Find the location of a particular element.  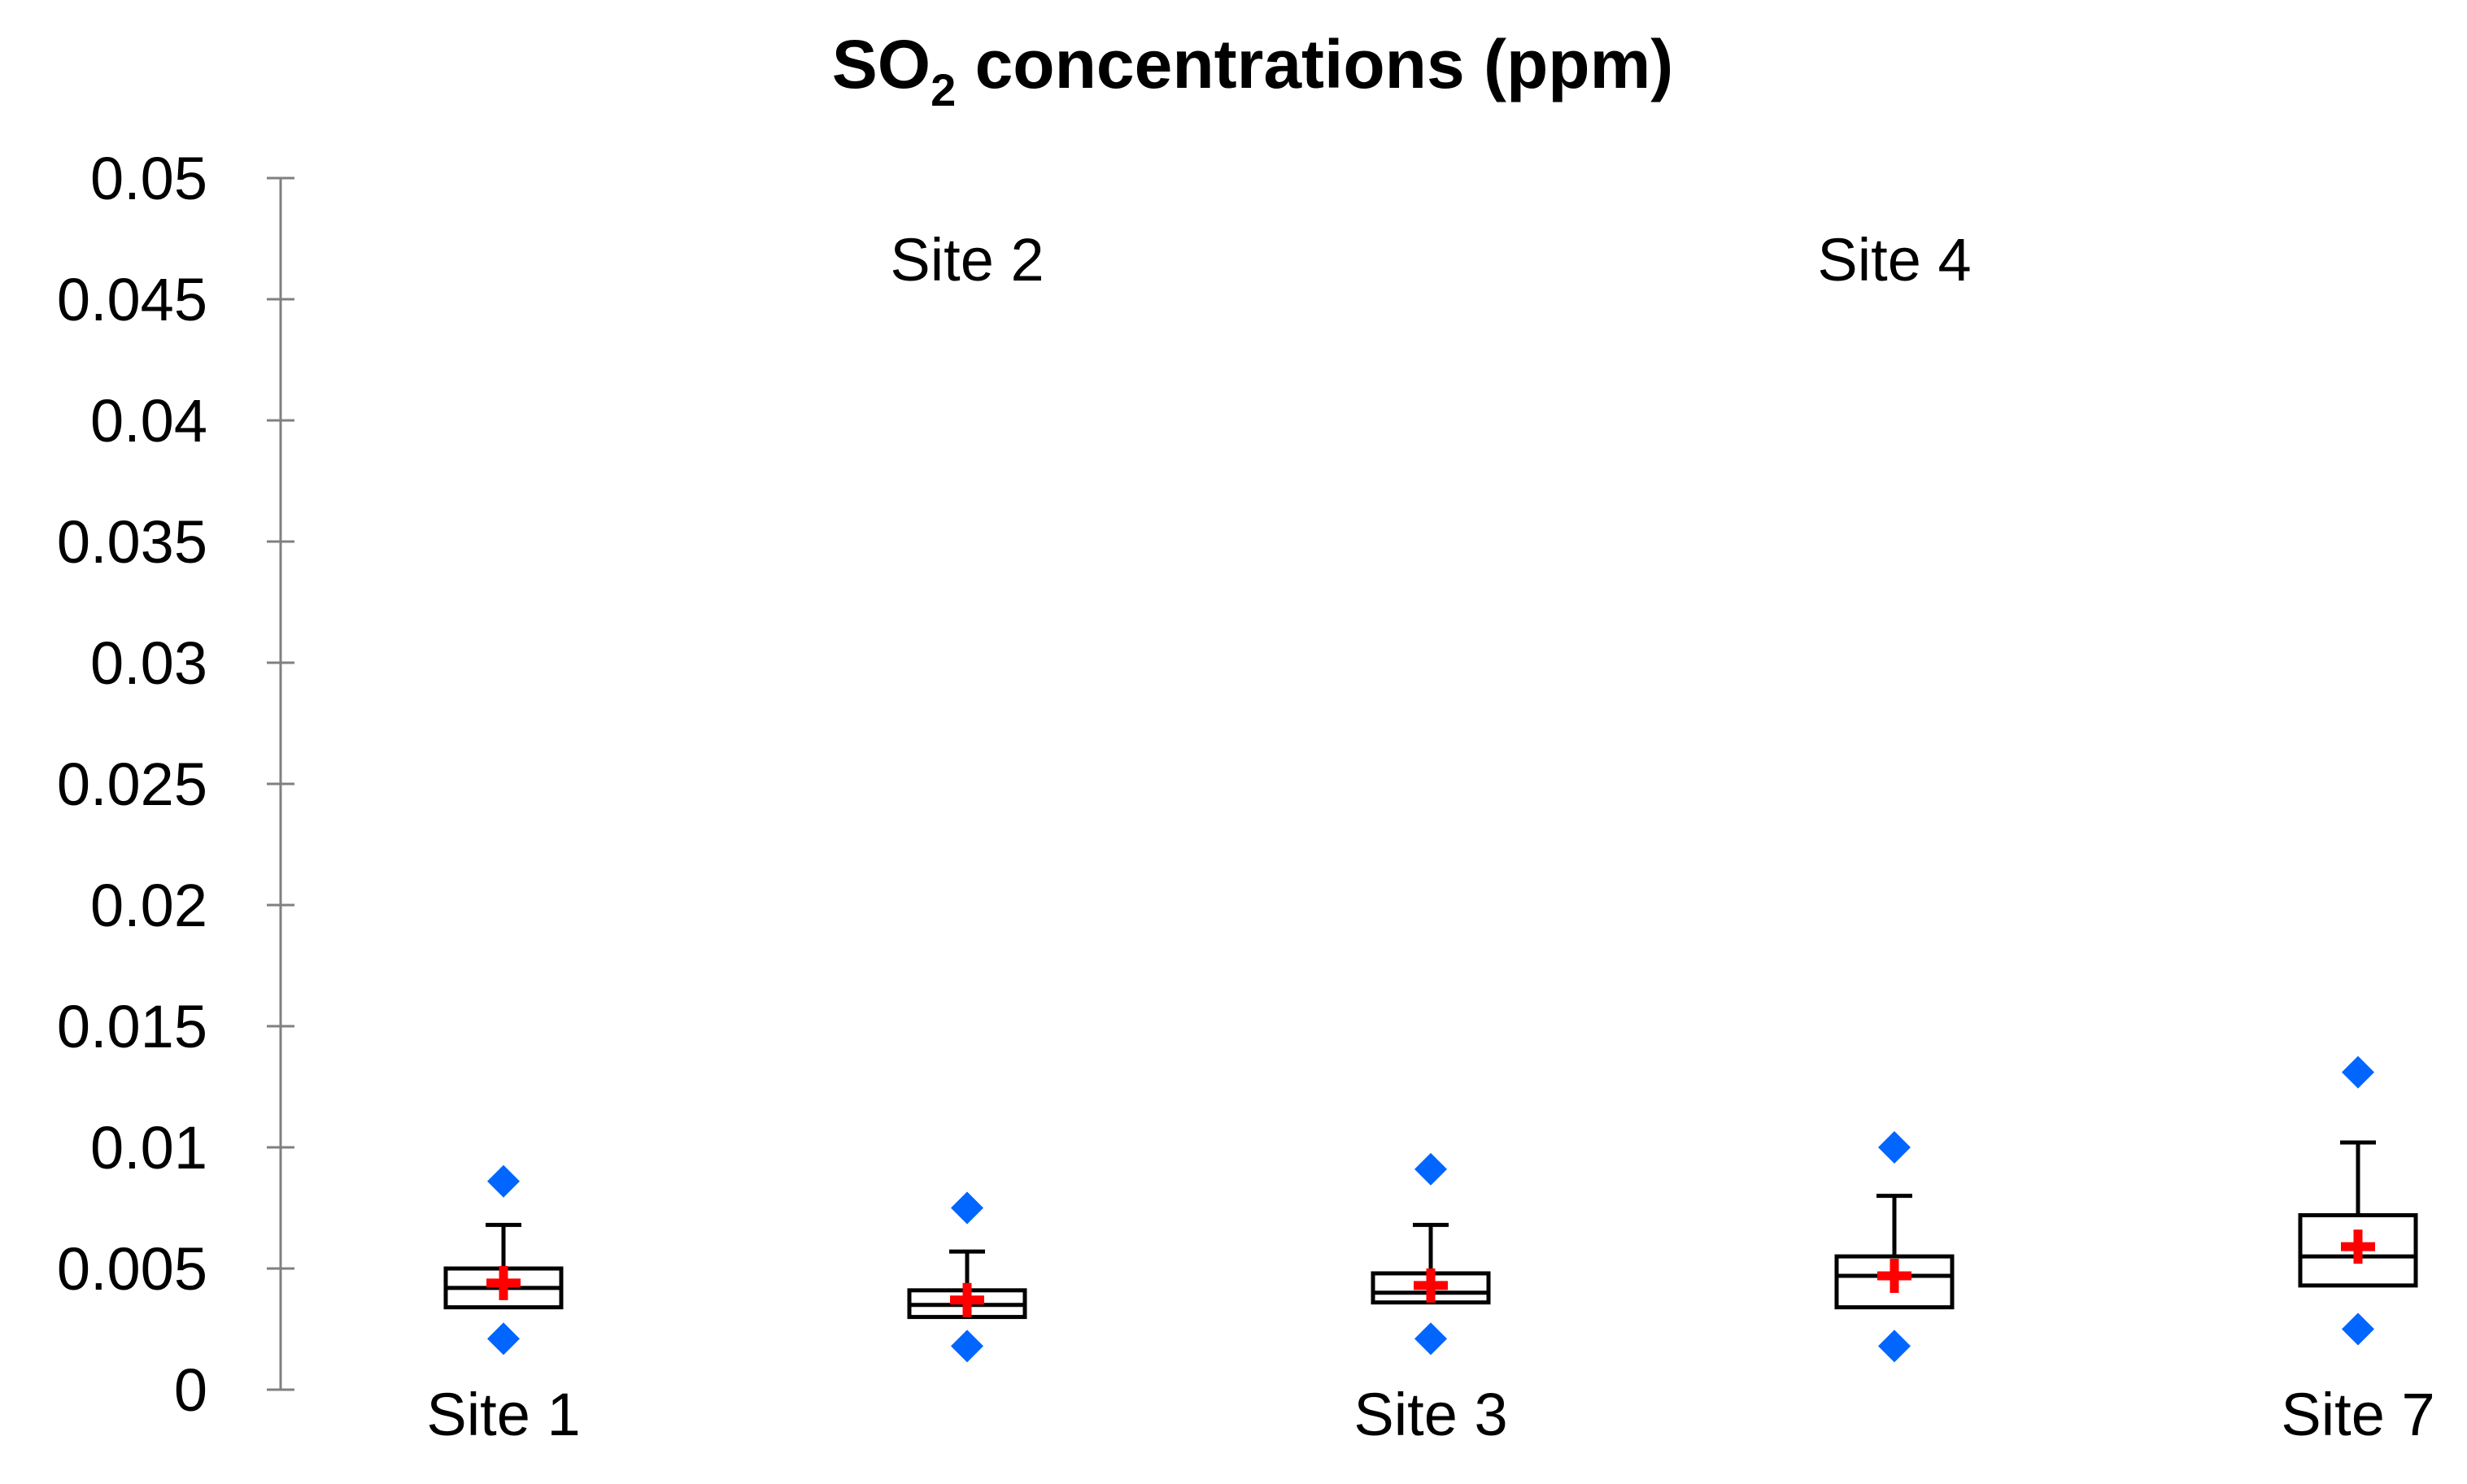

y-tick-label: 0.035 is located at coordinates (132, 542).